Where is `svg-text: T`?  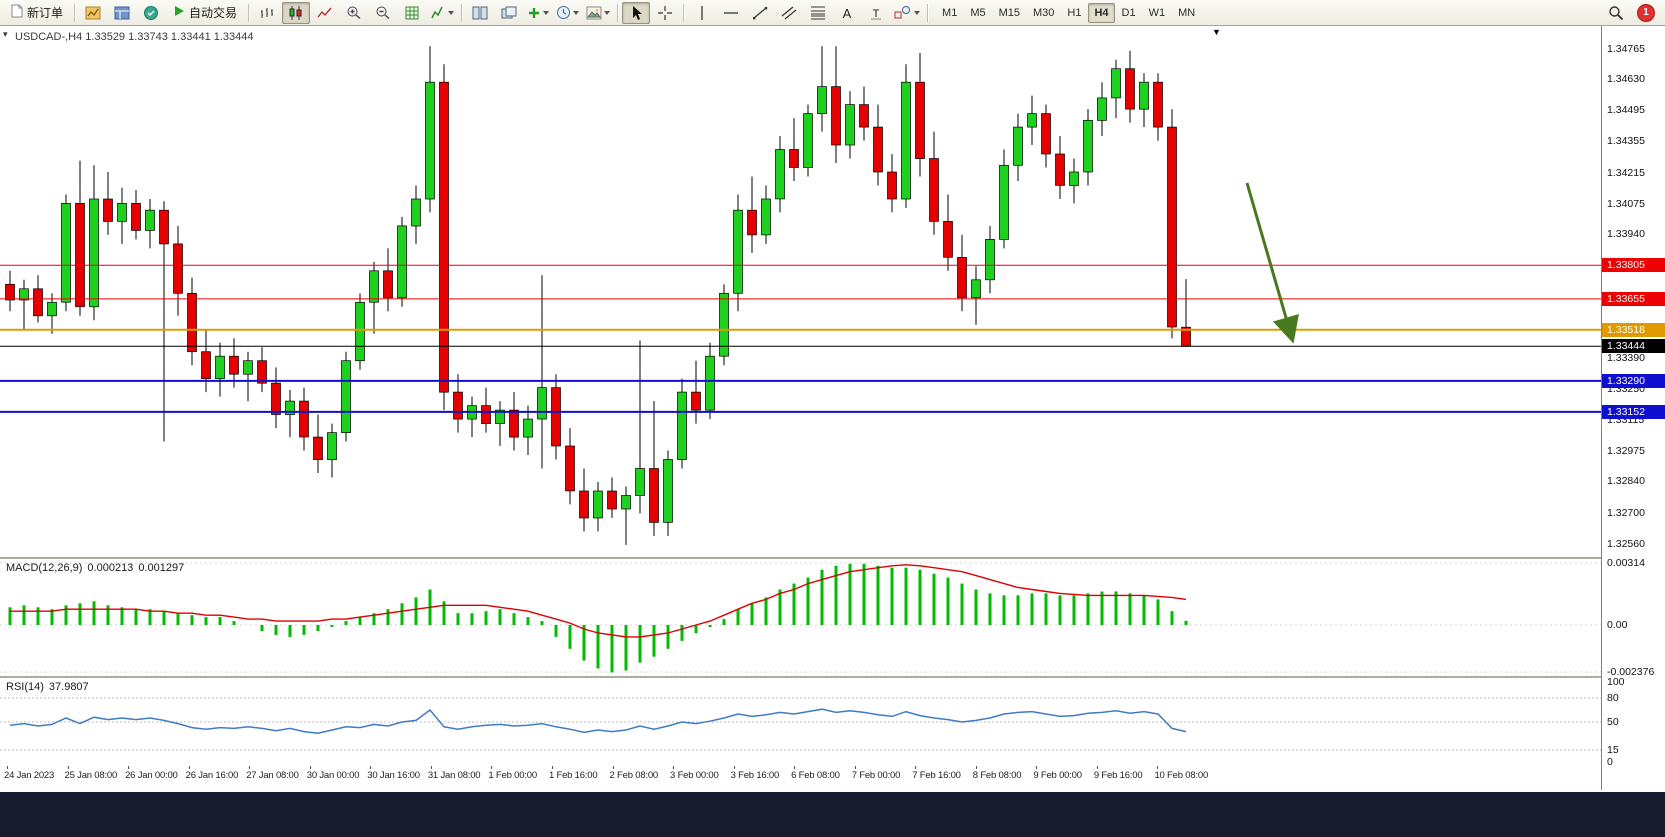
svg-text: T is located at coordinates (876, 14).